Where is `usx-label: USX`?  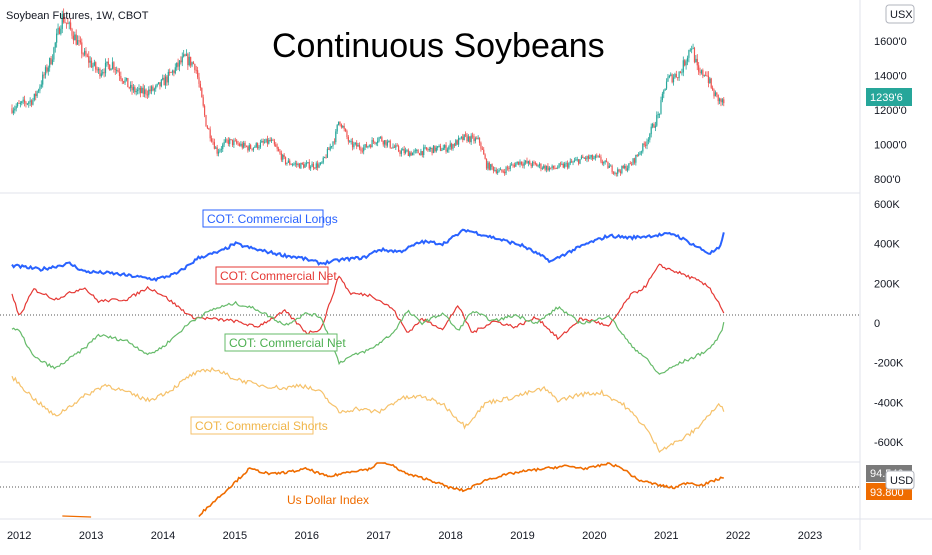 usx-label: USX is located at coordinates (901, 15).